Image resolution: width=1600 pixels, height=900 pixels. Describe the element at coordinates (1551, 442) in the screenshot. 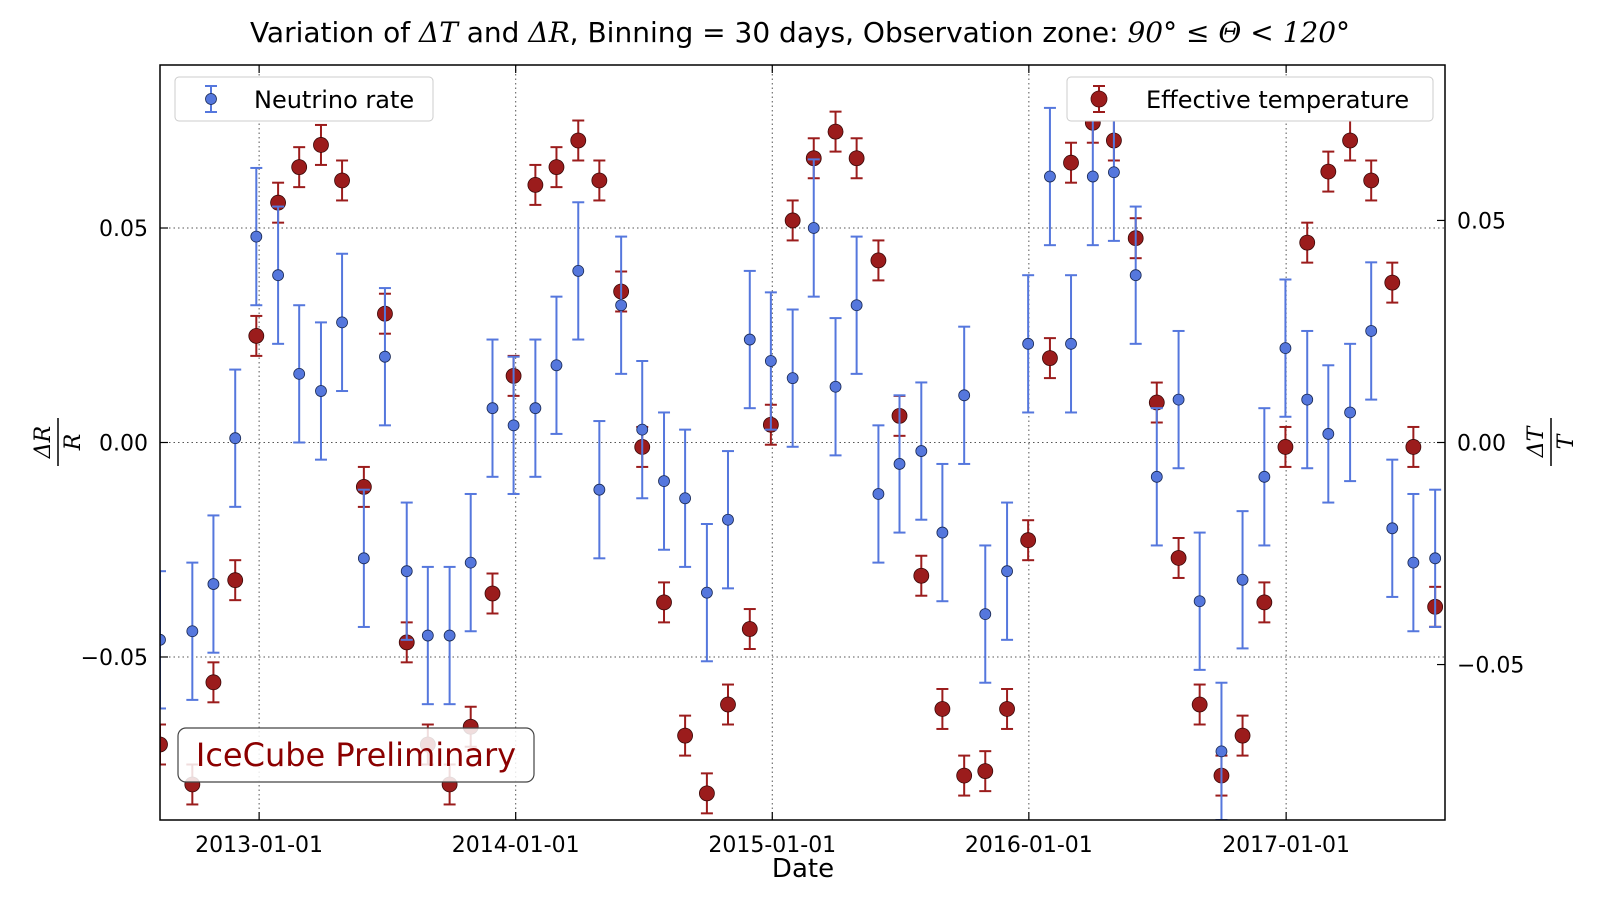

I see `y-axis-label-right: ΔT T` at that location.